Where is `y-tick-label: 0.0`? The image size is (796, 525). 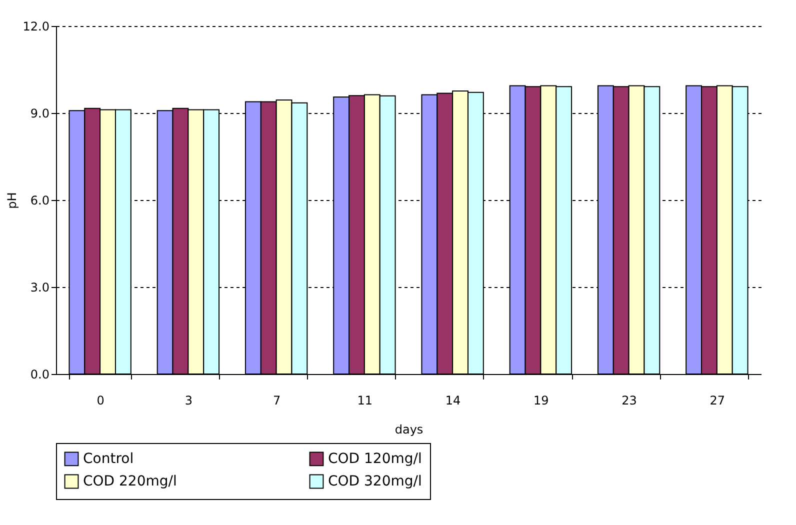
y-tick-label: 0.0 is located at coordinates (40, 375).